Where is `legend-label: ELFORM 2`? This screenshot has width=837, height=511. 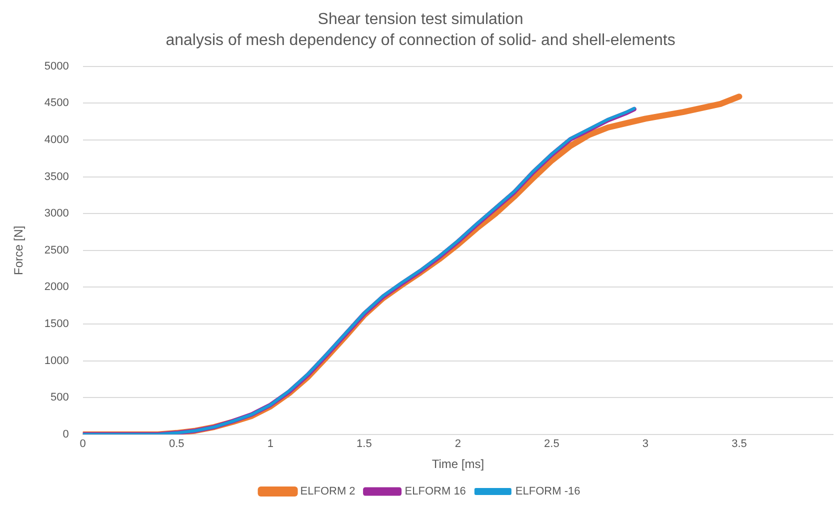
legend-label: ELFORM 2 is located at coordinates (328, 492).